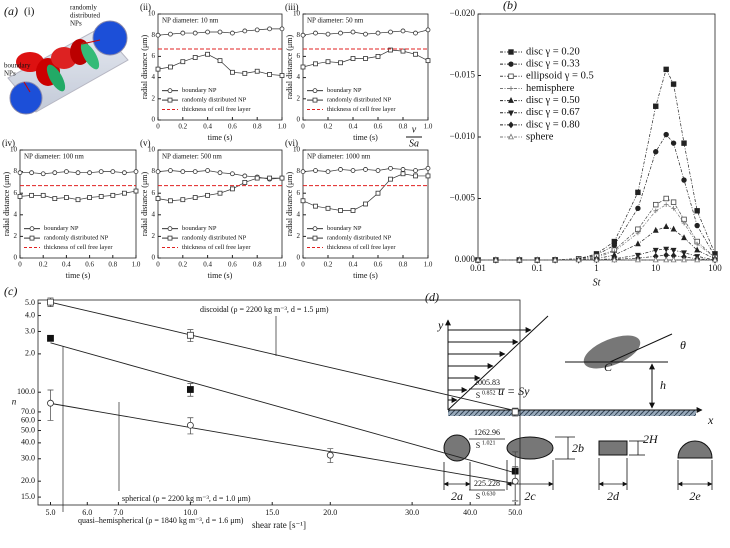 This screenshot has width=730, height=548. Describe the element at coordinates (28, 419) in the screenshot. I see `y-tick-label: 60.0` at that location.